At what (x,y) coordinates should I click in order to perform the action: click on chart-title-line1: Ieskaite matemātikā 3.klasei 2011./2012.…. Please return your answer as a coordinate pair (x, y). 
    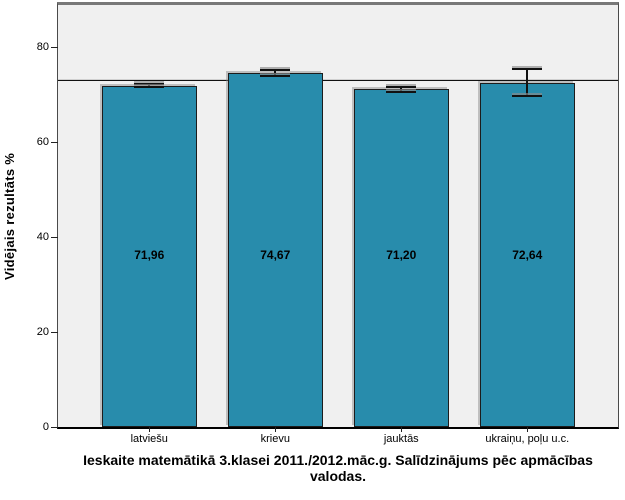
    Looking at the image, I should click on (338, 460).